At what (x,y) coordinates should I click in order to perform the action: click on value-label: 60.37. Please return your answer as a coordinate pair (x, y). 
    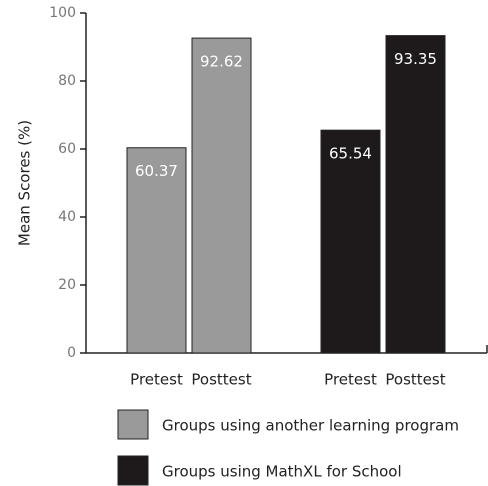
    Looking at the image, I should click on (156, 171).